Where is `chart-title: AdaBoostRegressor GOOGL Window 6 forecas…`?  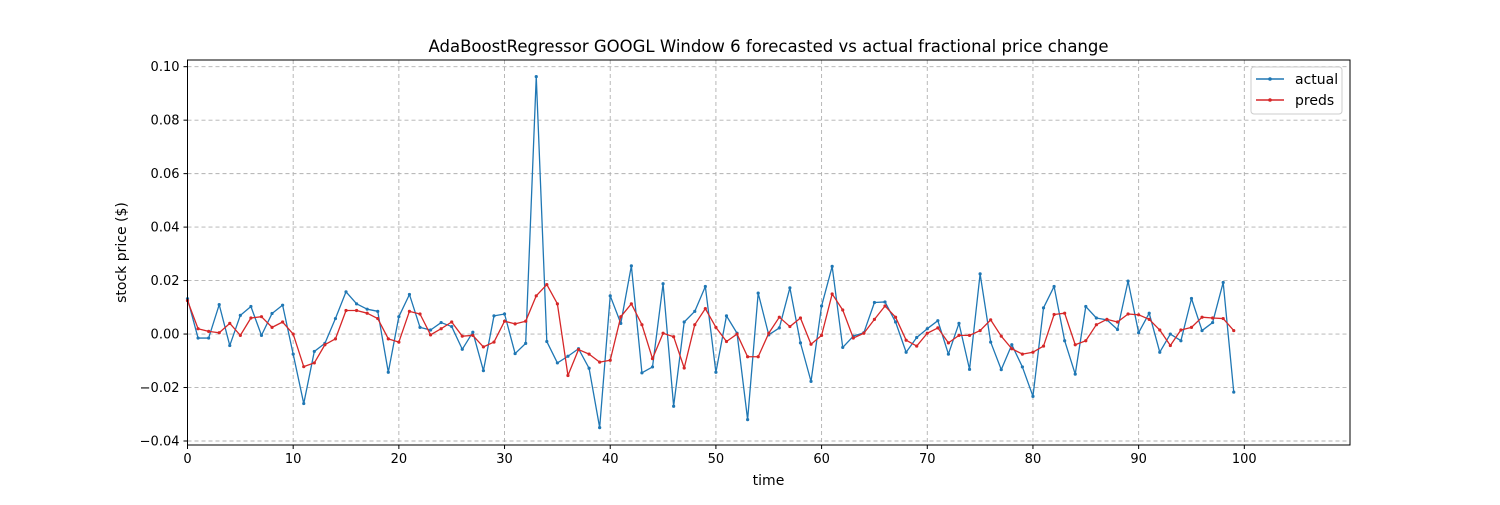
chart-title: AdaBoostRegressor GOOGL Window 6 forecas… is located at coordinates (768, 46).